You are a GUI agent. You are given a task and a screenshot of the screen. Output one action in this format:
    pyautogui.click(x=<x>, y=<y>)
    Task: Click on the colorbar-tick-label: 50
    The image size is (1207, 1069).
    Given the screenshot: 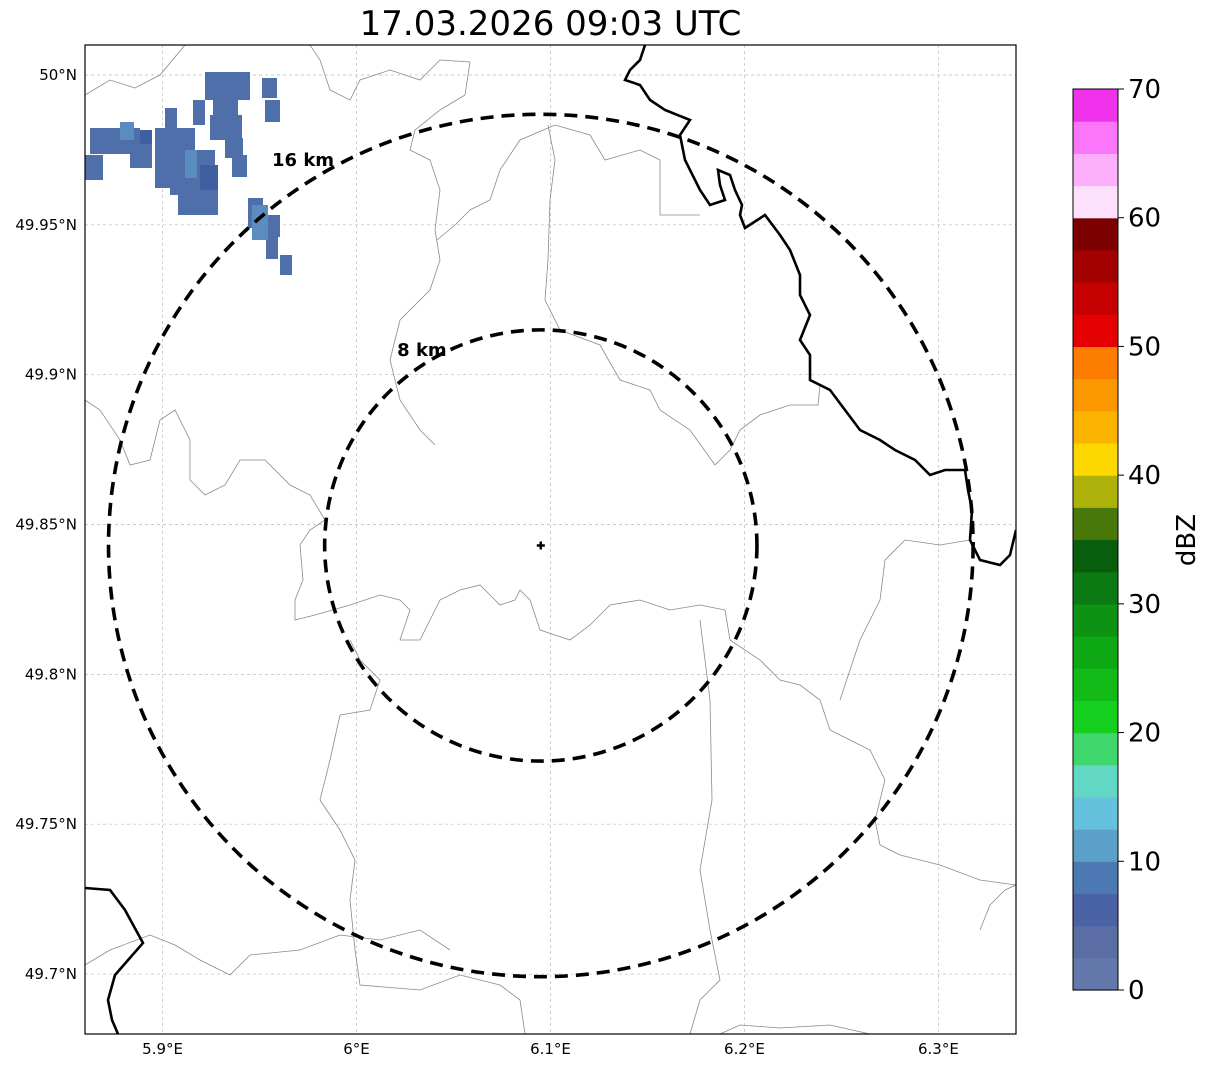 What is the action you would take?
    pyautogui.click(x=1144, y=347)
    